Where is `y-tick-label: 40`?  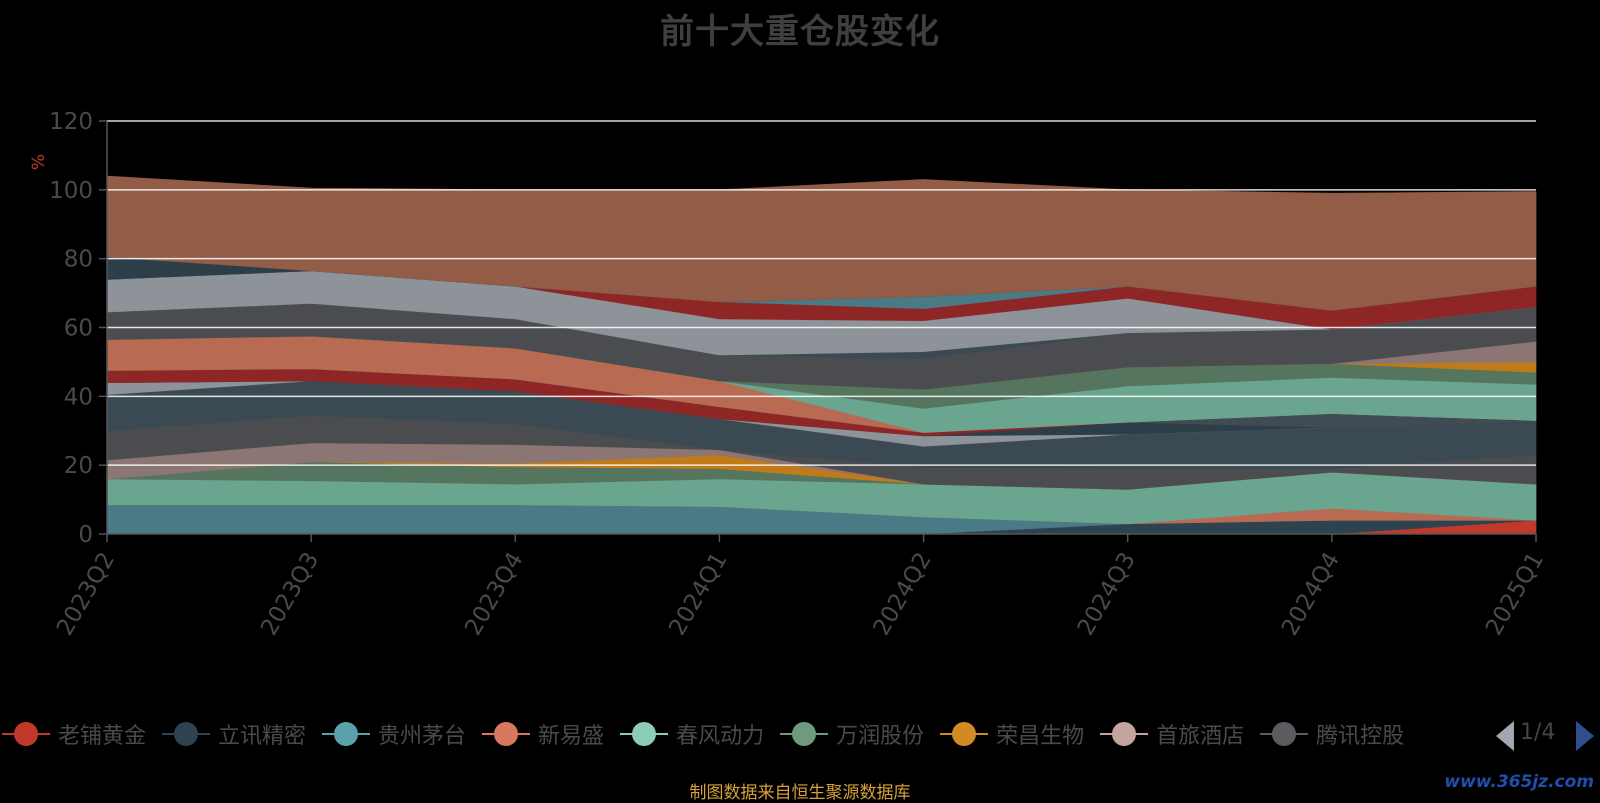
y-tick-label: 40 is located at coordinates (78, 397).